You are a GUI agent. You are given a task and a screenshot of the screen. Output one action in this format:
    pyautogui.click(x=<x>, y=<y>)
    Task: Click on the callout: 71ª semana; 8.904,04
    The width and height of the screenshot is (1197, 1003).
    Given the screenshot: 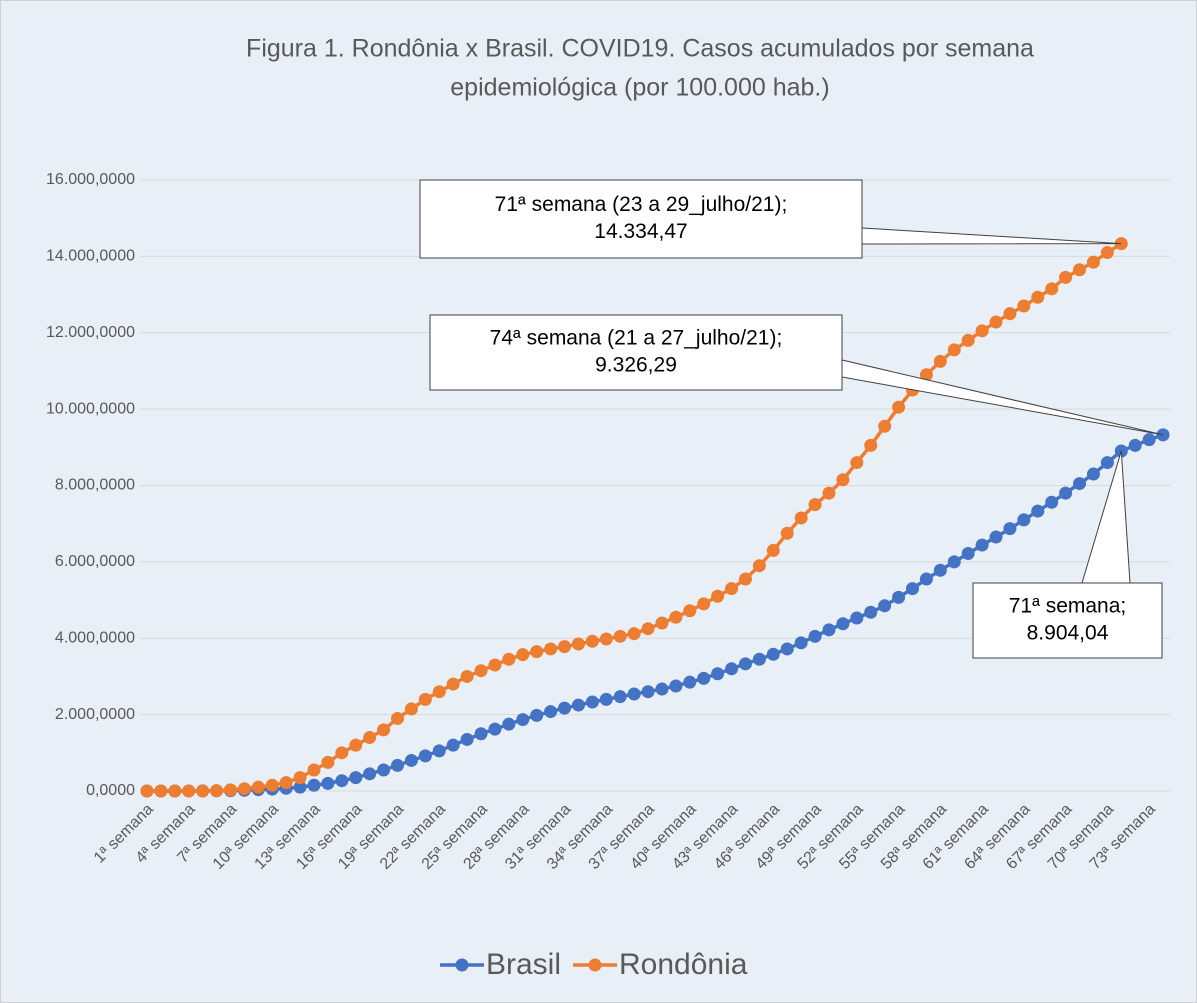 What is the action you would take?
    pyautogui.click(x=1067, y=554)
    